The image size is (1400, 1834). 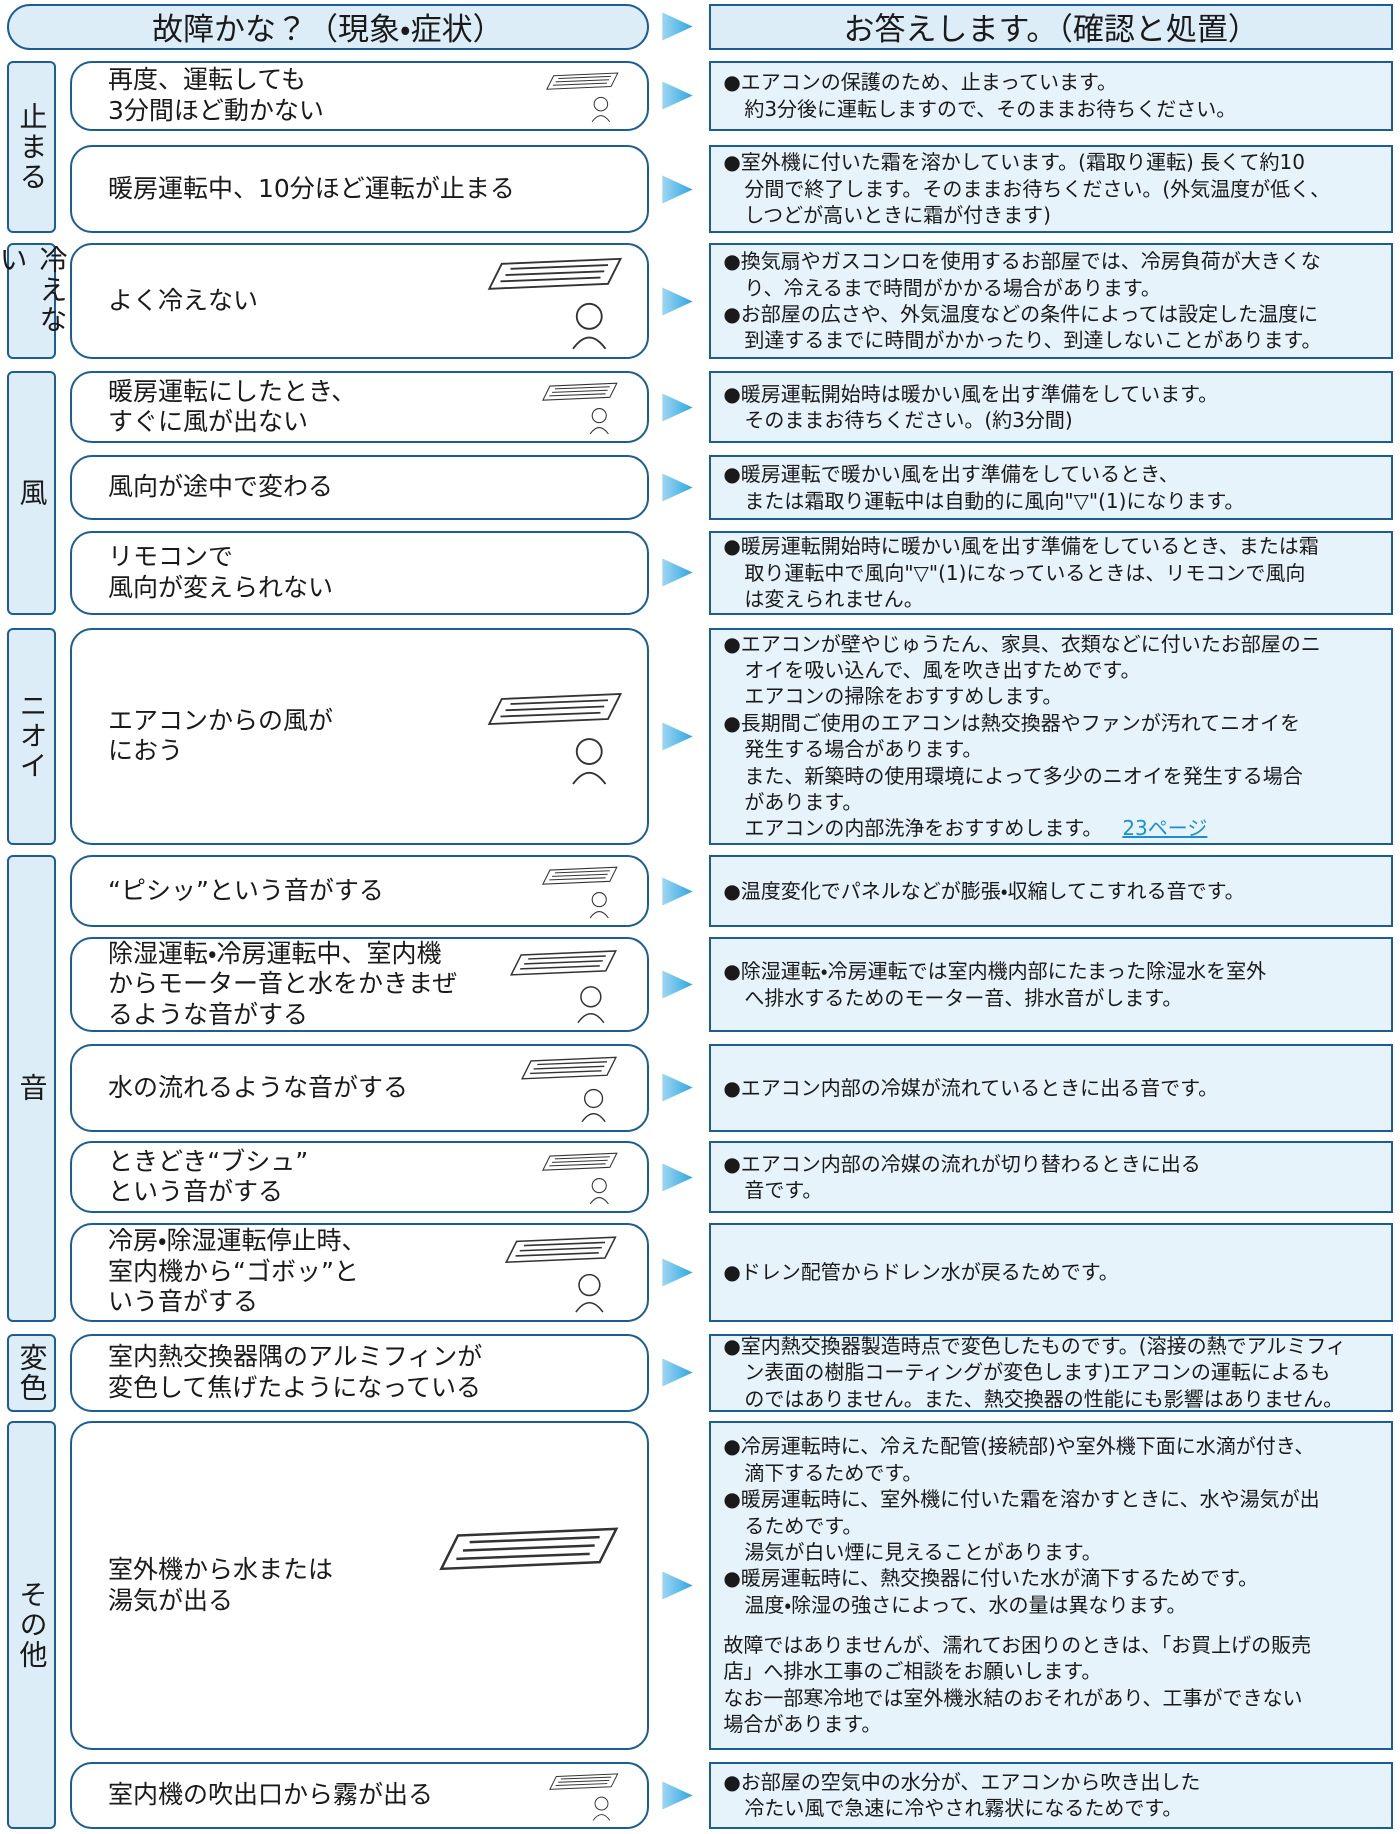 What do you see at coordinates (963, 997) in the screenshot?
I see `answer-text: へ排水するためのモーター音、排水音がします。` at bounding box center [963, 997].